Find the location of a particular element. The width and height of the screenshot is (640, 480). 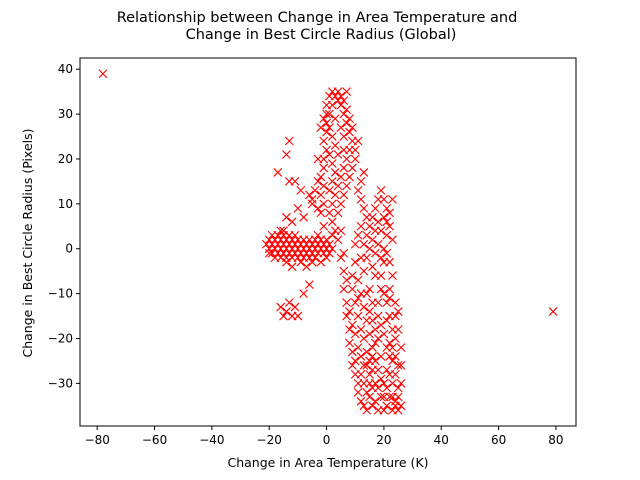

y-axis-label: Change in Best Circle Radius (Pixels) is located at coordinates (27, 243).